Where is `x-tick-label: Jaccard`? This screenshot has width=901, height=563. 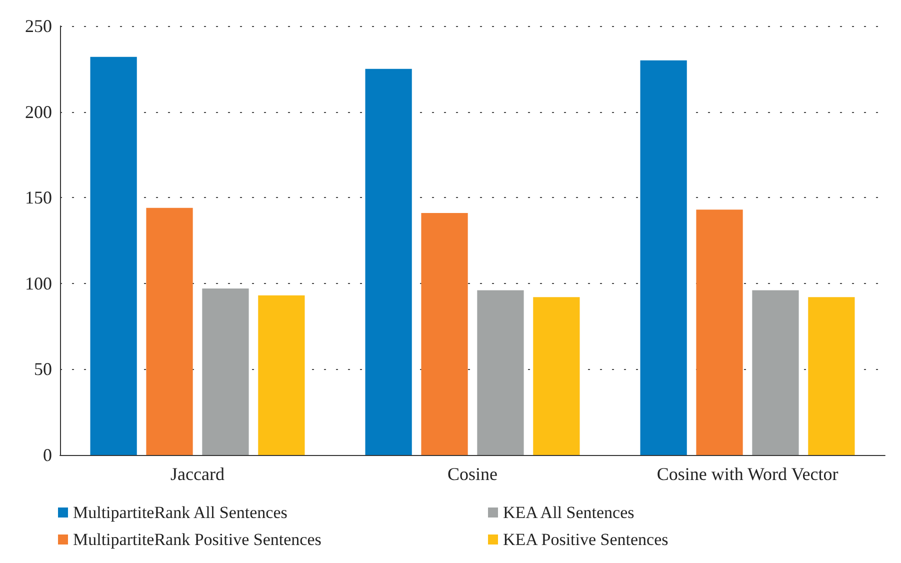
x-tick-label: Jaccard is located at coordinates (197, 474).